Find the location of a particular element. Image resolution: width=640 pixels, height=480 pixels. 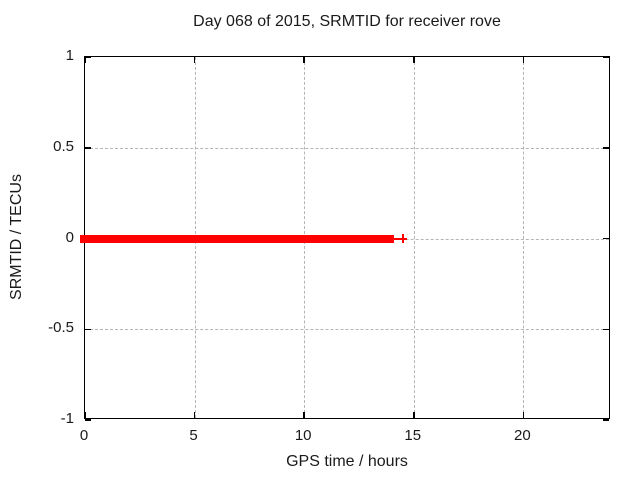

series-point-plus is located at coordinates (403, 238).